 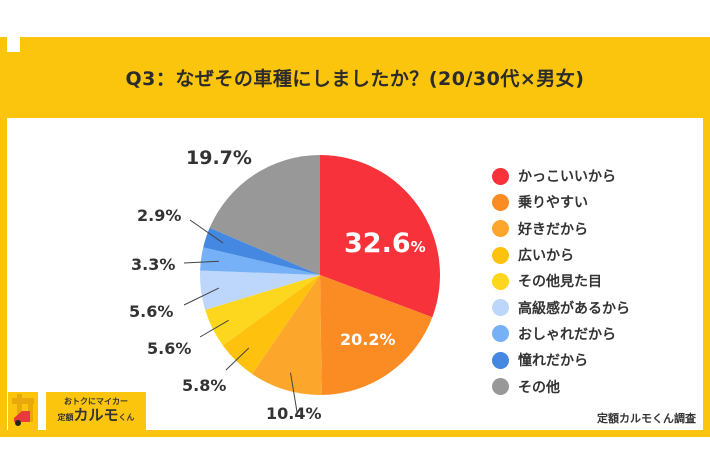 What do you see at coordinates (13, 44) in the screenshot?
I see `frame-notch` at bounding box center [13, 44].